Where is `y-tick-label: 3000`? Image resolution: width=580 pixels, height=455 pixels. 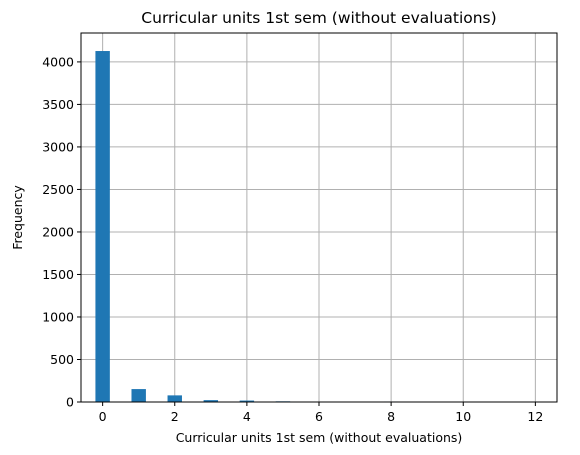 y-tick-label: 3000 is located at coordinates (58, 146).